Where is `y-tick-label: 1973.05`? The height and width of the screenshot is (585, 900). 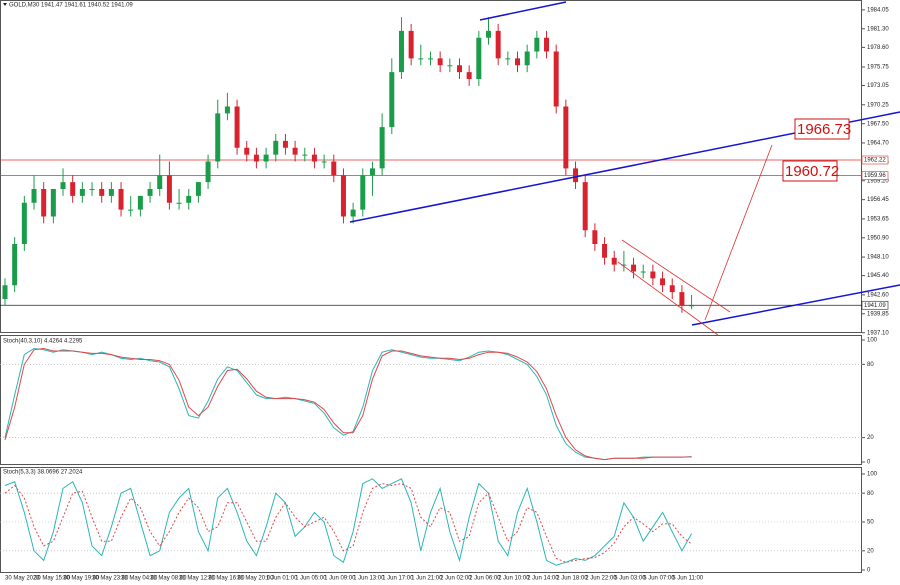 y-tick-label: 1973.05 is located at coordinates (878, 86).